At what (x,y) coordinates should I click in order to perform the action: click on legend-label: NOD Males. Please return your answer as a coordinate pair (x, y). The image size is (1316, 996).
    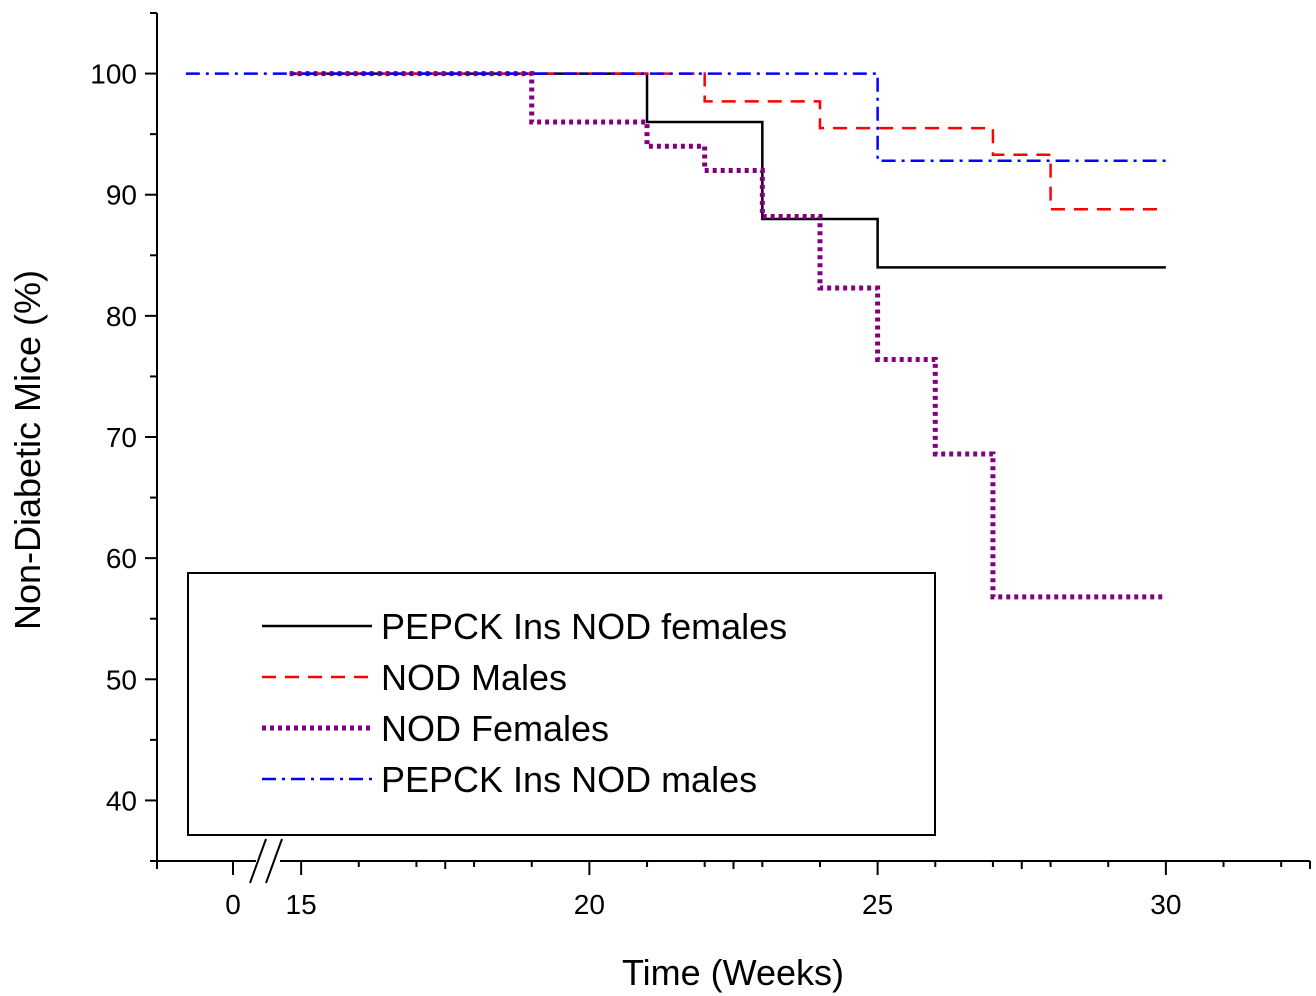
    Looking at the image, I should click on (474, 677).